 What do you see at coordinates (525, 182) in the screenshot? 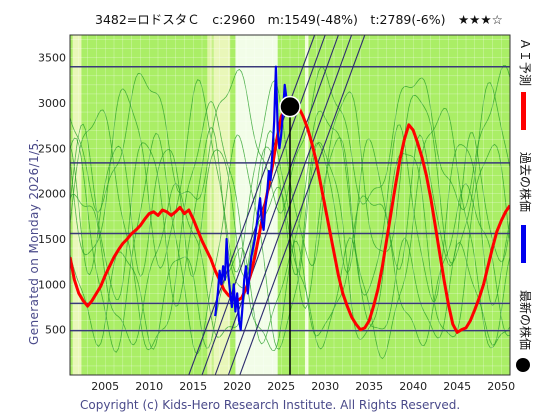
I see `legend-past-price-label: 過去の株価` at bounding box center [525, 182].